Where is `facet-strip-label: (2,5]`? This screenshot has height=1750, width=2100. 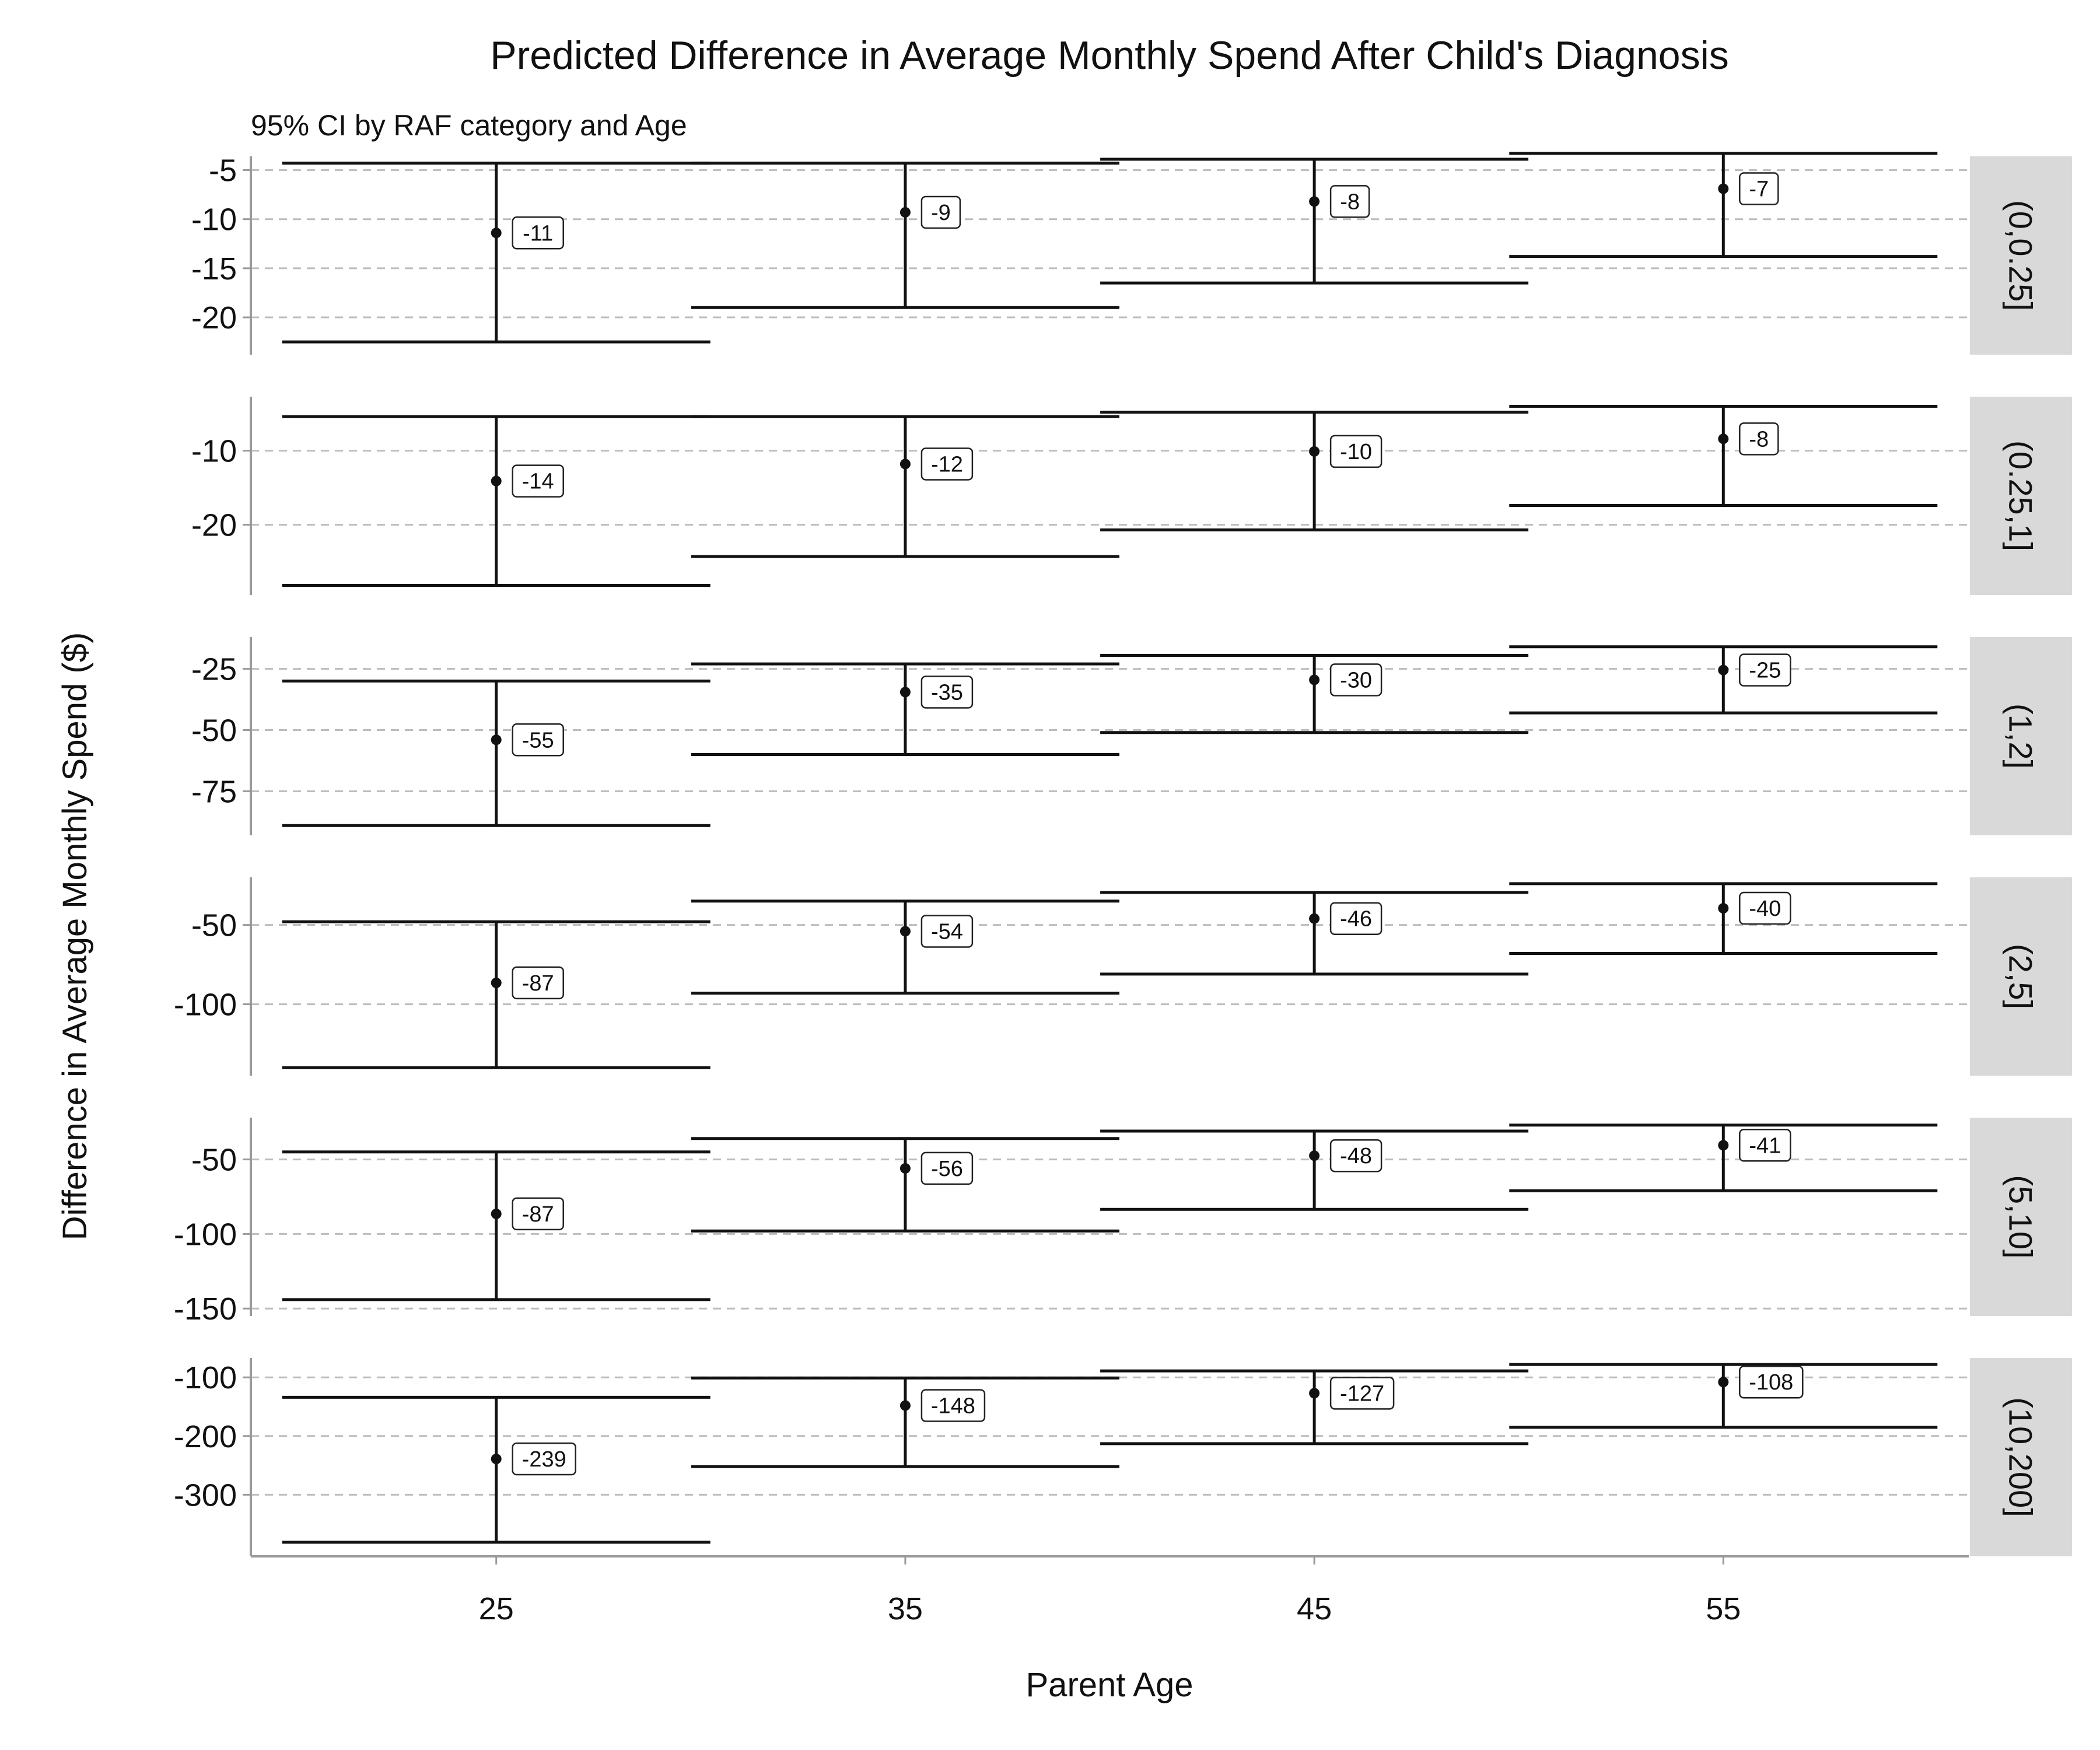
facet-strip-label: (2,5] is located at coordinates (2021, 977).